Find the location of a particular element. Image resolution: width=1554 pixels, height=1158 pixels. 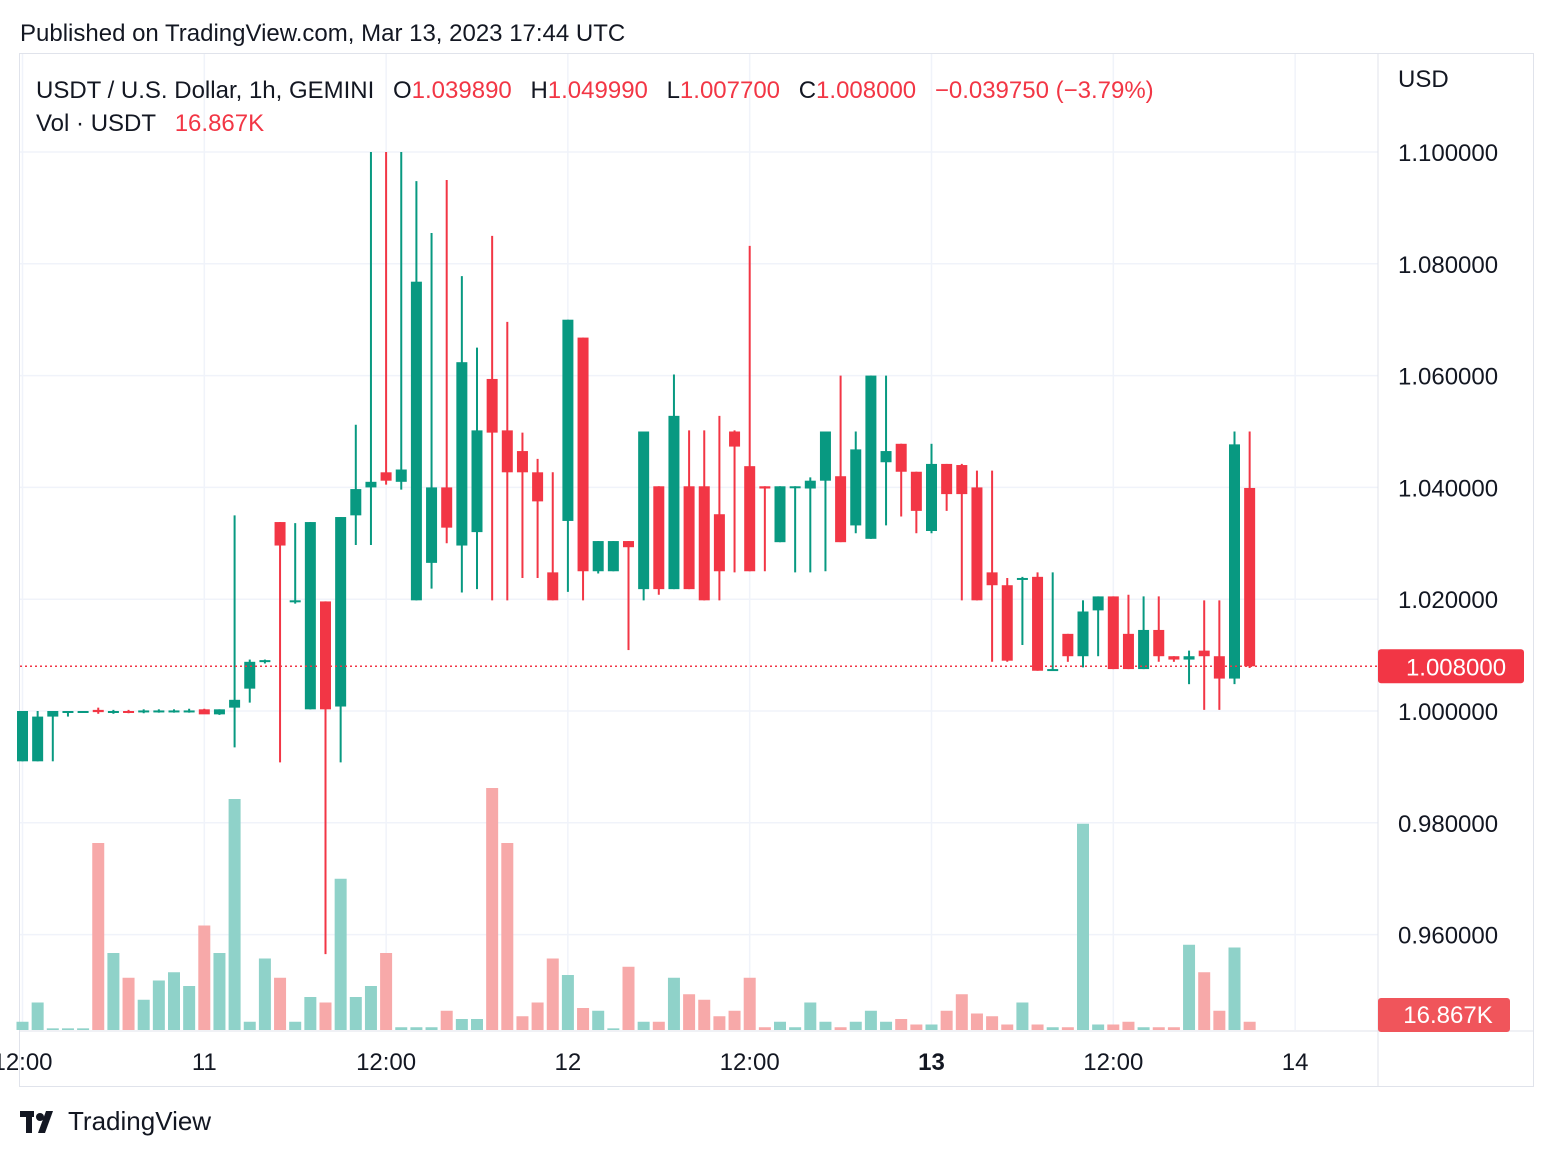

brand-footer: TradingView is located at coordinates (115, 1121).